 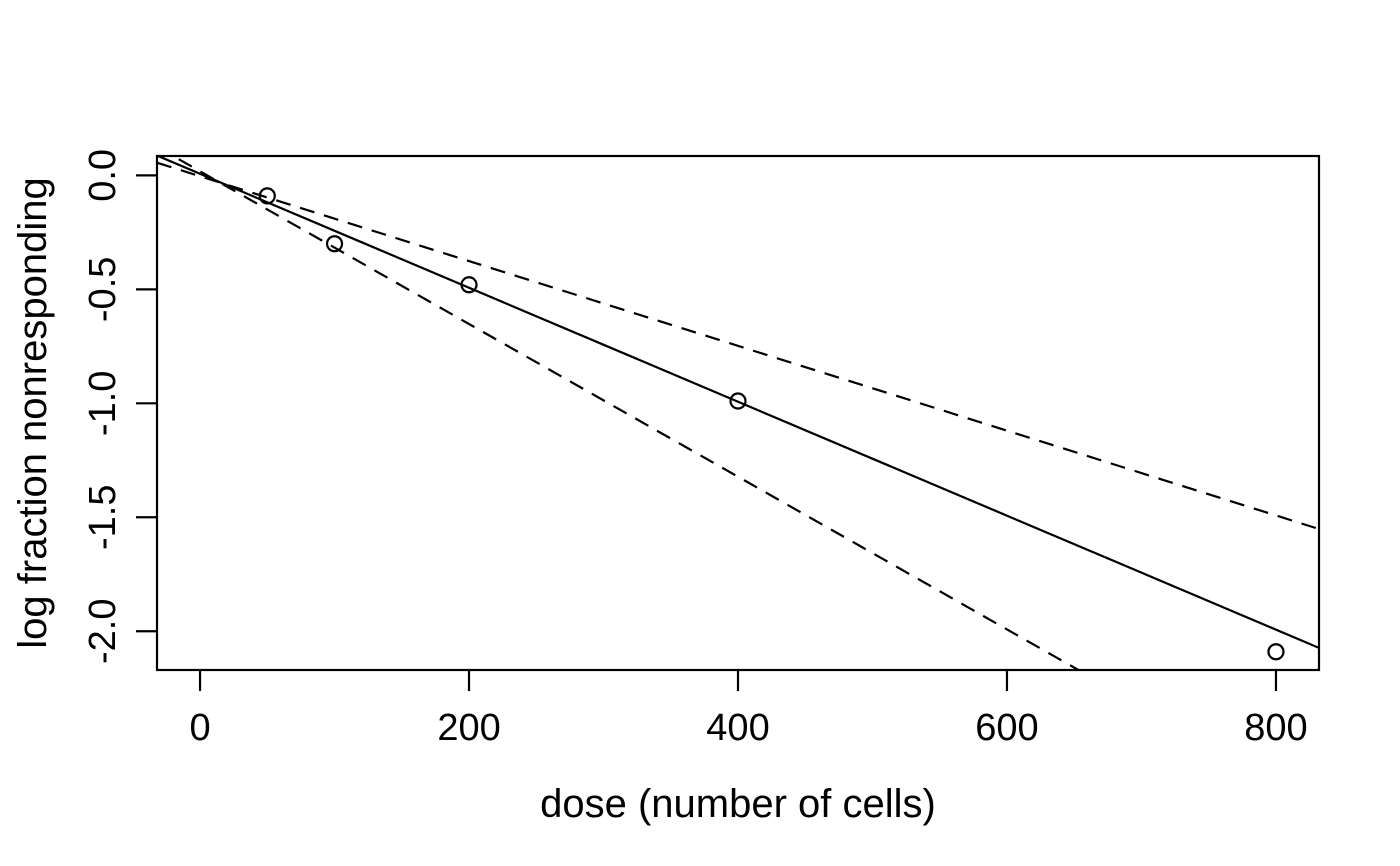 What do you see at coordinates (103, 631) in the screenshot?
I see `y-tick-label: -2.0` at bounding box center [103, 631].